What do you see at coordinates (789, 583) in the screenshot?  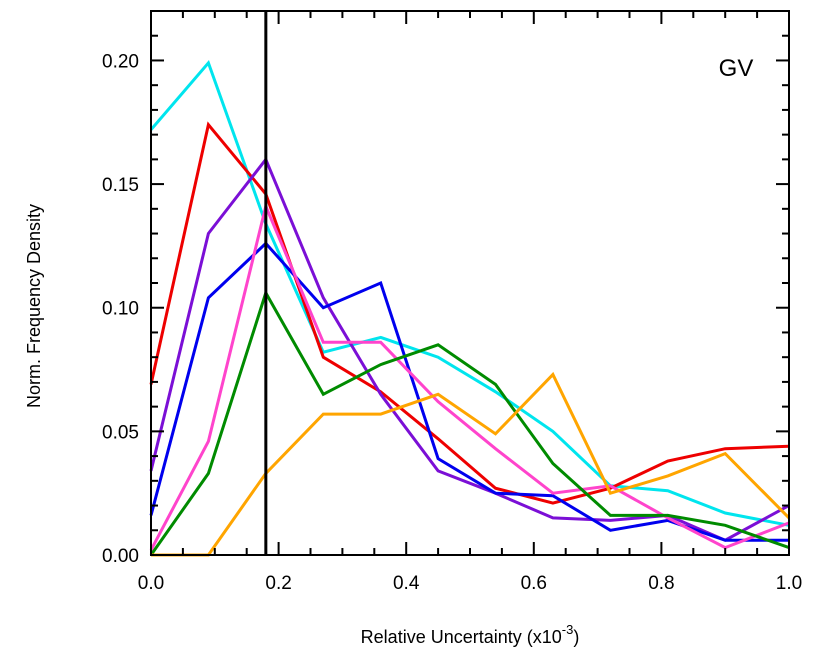 I see `x-tick-label: 1.0` at bounding box center [789, 583].